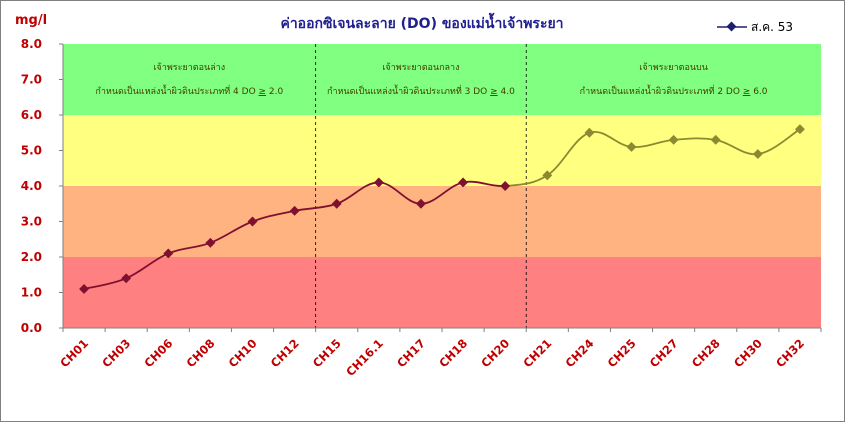  What do you see at coordinates (547, 175) in the screenshot?
I see `data-point-CH21` at bounding box center [547, 175].